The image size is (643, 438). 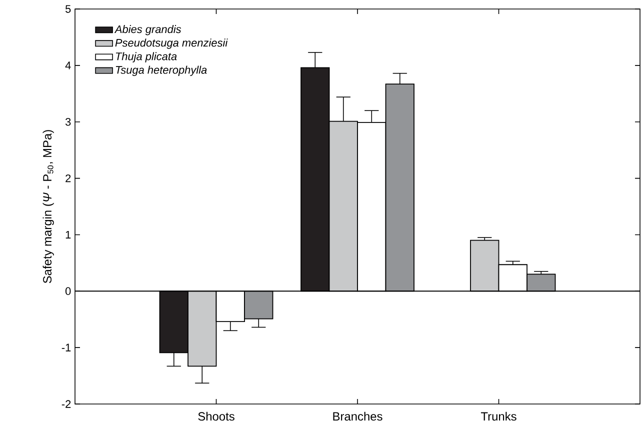 What do you see at coordinates (68, 178) in the screenshot?
I see `y-tick-label: 2` at bounding box center [68, 178].